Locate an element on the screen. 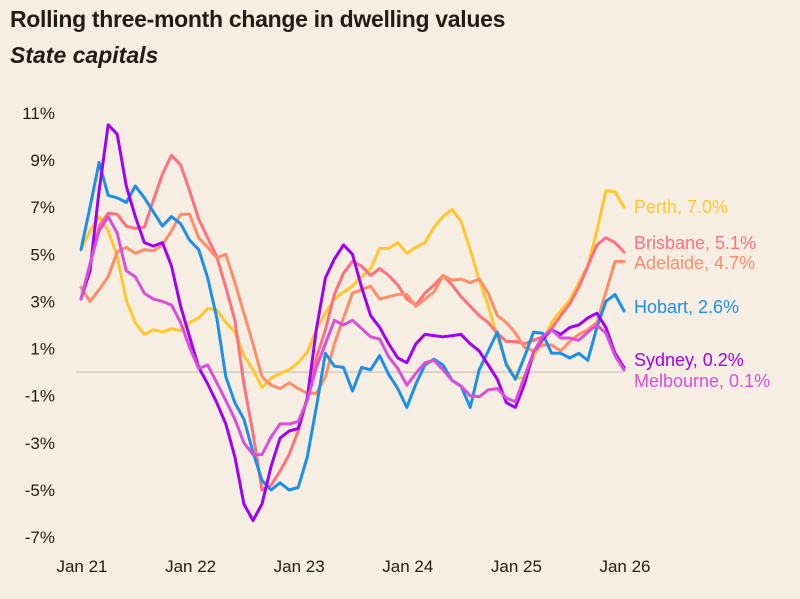 Image resolution: width=800 pixels, height=599 pixels. y-tick-label: -7% is located at coordinates (40, 537).